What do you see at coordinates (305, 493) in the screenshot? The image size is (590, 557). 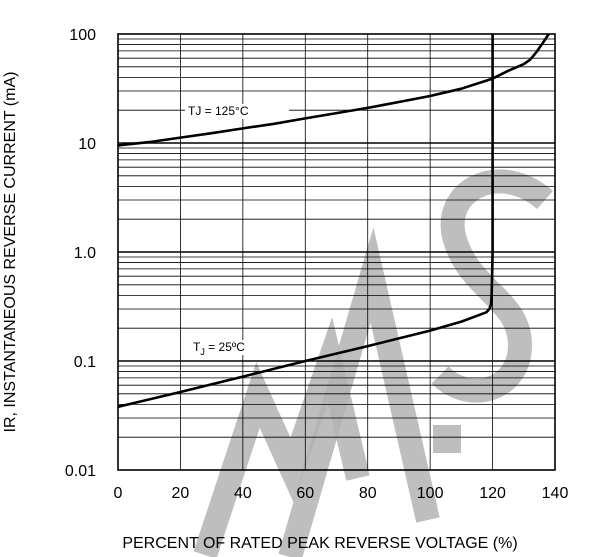 I see `x-tick-label: 60` at bounding box center [305, 493].